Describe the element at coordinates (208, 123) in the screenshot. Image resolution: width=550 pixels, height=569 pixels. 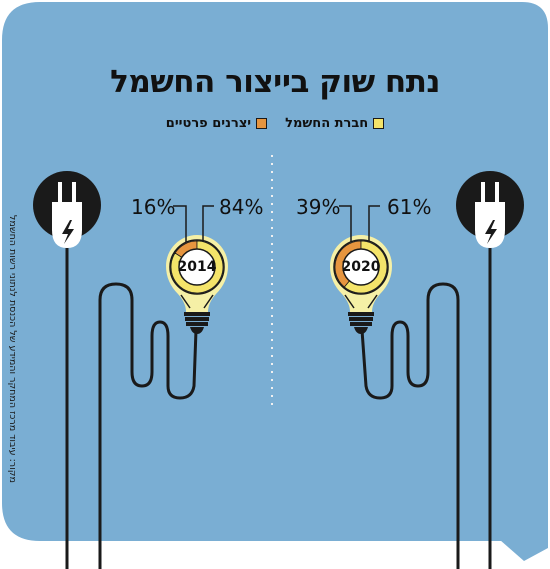
I see `legend-label-private-producers: יצרנים פרטיים` at that location.